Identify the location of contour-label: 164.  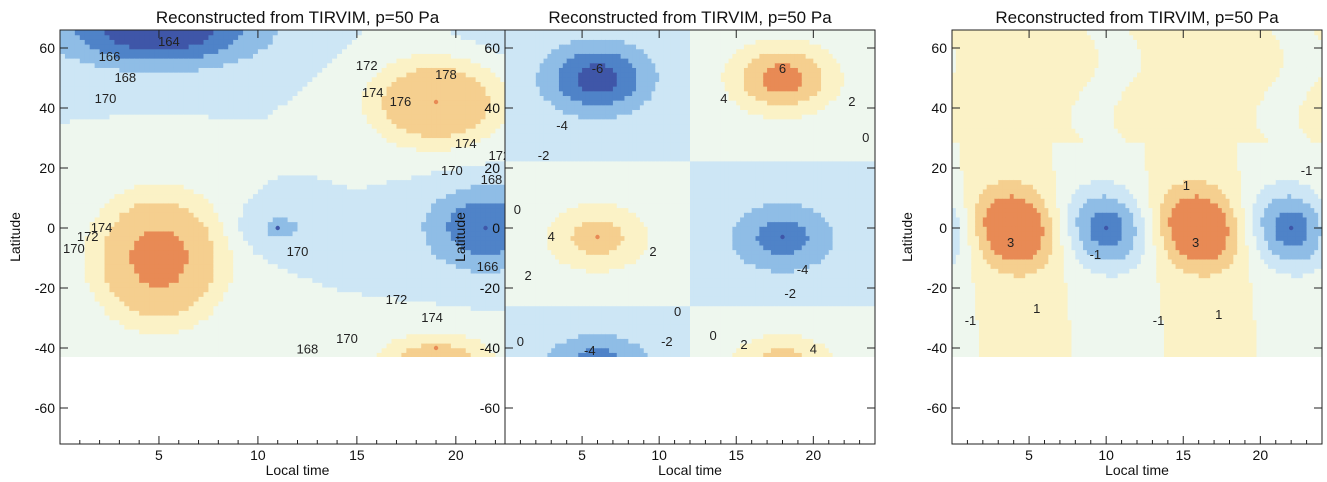
(169, 41).